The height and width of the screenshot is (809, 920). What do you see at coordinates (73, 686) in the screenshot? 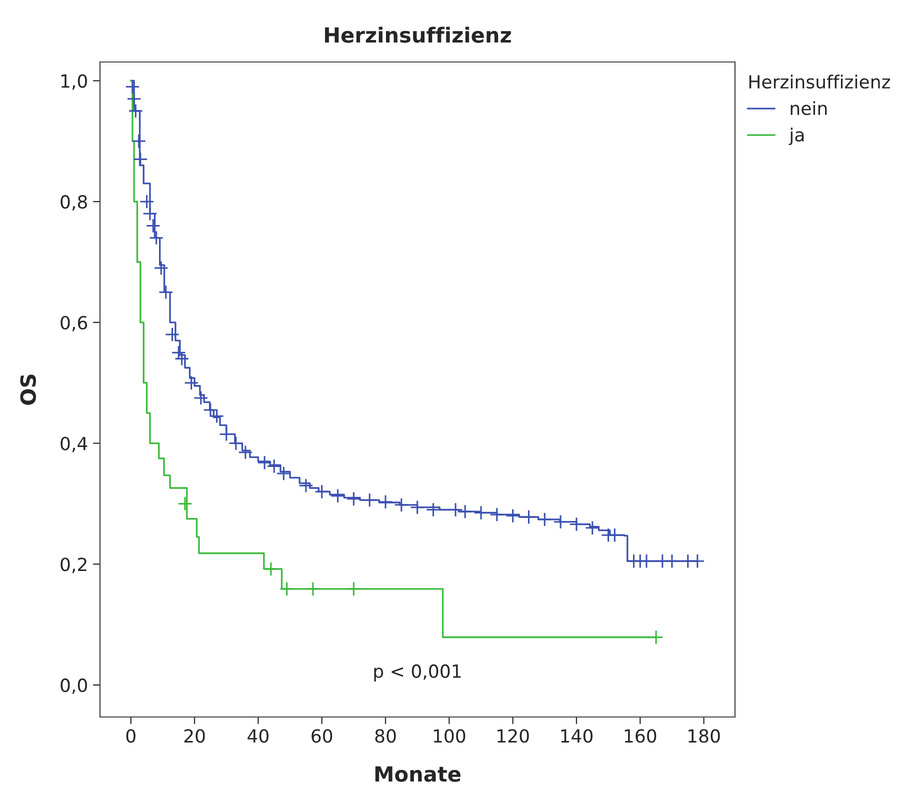
I see `y-tick-label: 0,0` at bounding box center [73, 686].